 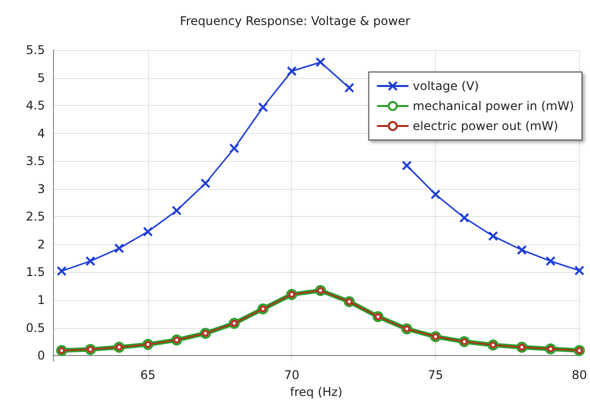 What do you see at coordinates (41, 244) in the screenshot?
I see `y-tick-label: 2` at bounding box center [41, 244].